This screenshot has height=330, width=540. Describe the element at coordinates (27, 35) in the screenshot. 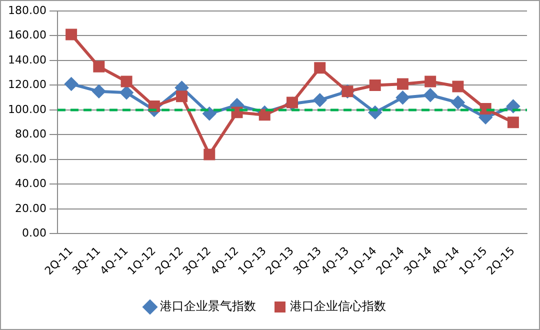

I see `y-tick-label: 160.00` at that location.